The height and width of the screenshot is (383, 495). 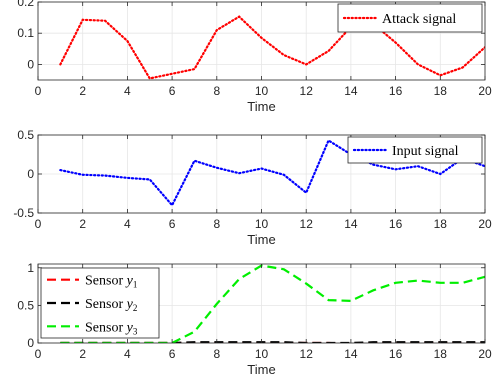 I want to click on legend-label-3: Sensor y3, so click(x=111, y=328).